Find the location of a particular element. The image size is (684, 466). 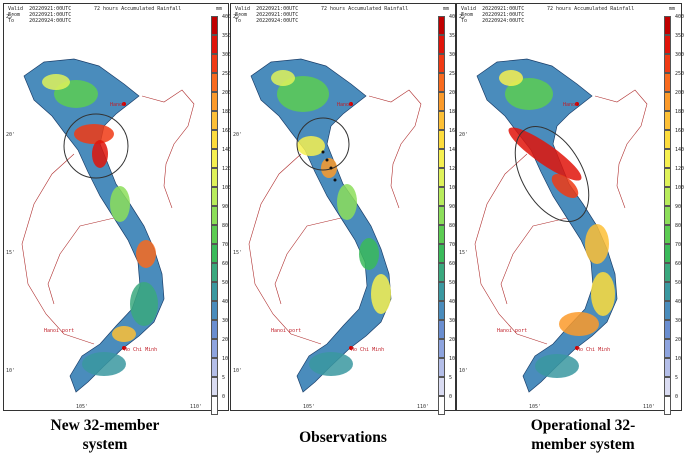

colorbar-swatch: 30 is located at coordinates (219, 328).